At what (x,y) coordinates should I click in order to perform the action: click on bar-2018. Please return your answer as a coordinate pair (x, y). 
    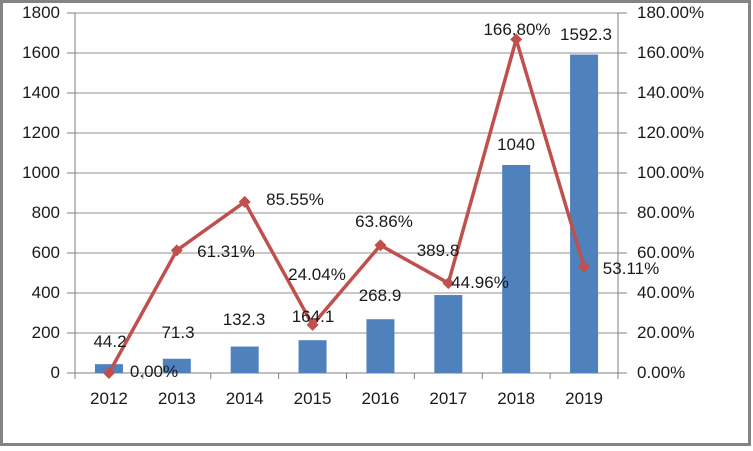
    Looking at the image, I should click on (516, 269).